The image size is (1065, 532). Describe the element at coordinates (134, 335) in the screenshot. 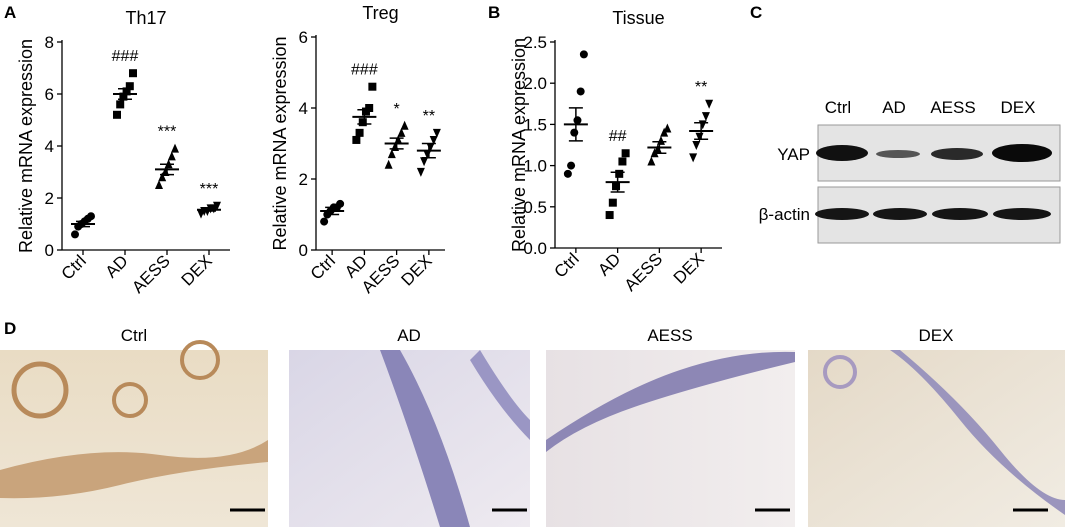

I see `image-title: Ctrl` at that location.